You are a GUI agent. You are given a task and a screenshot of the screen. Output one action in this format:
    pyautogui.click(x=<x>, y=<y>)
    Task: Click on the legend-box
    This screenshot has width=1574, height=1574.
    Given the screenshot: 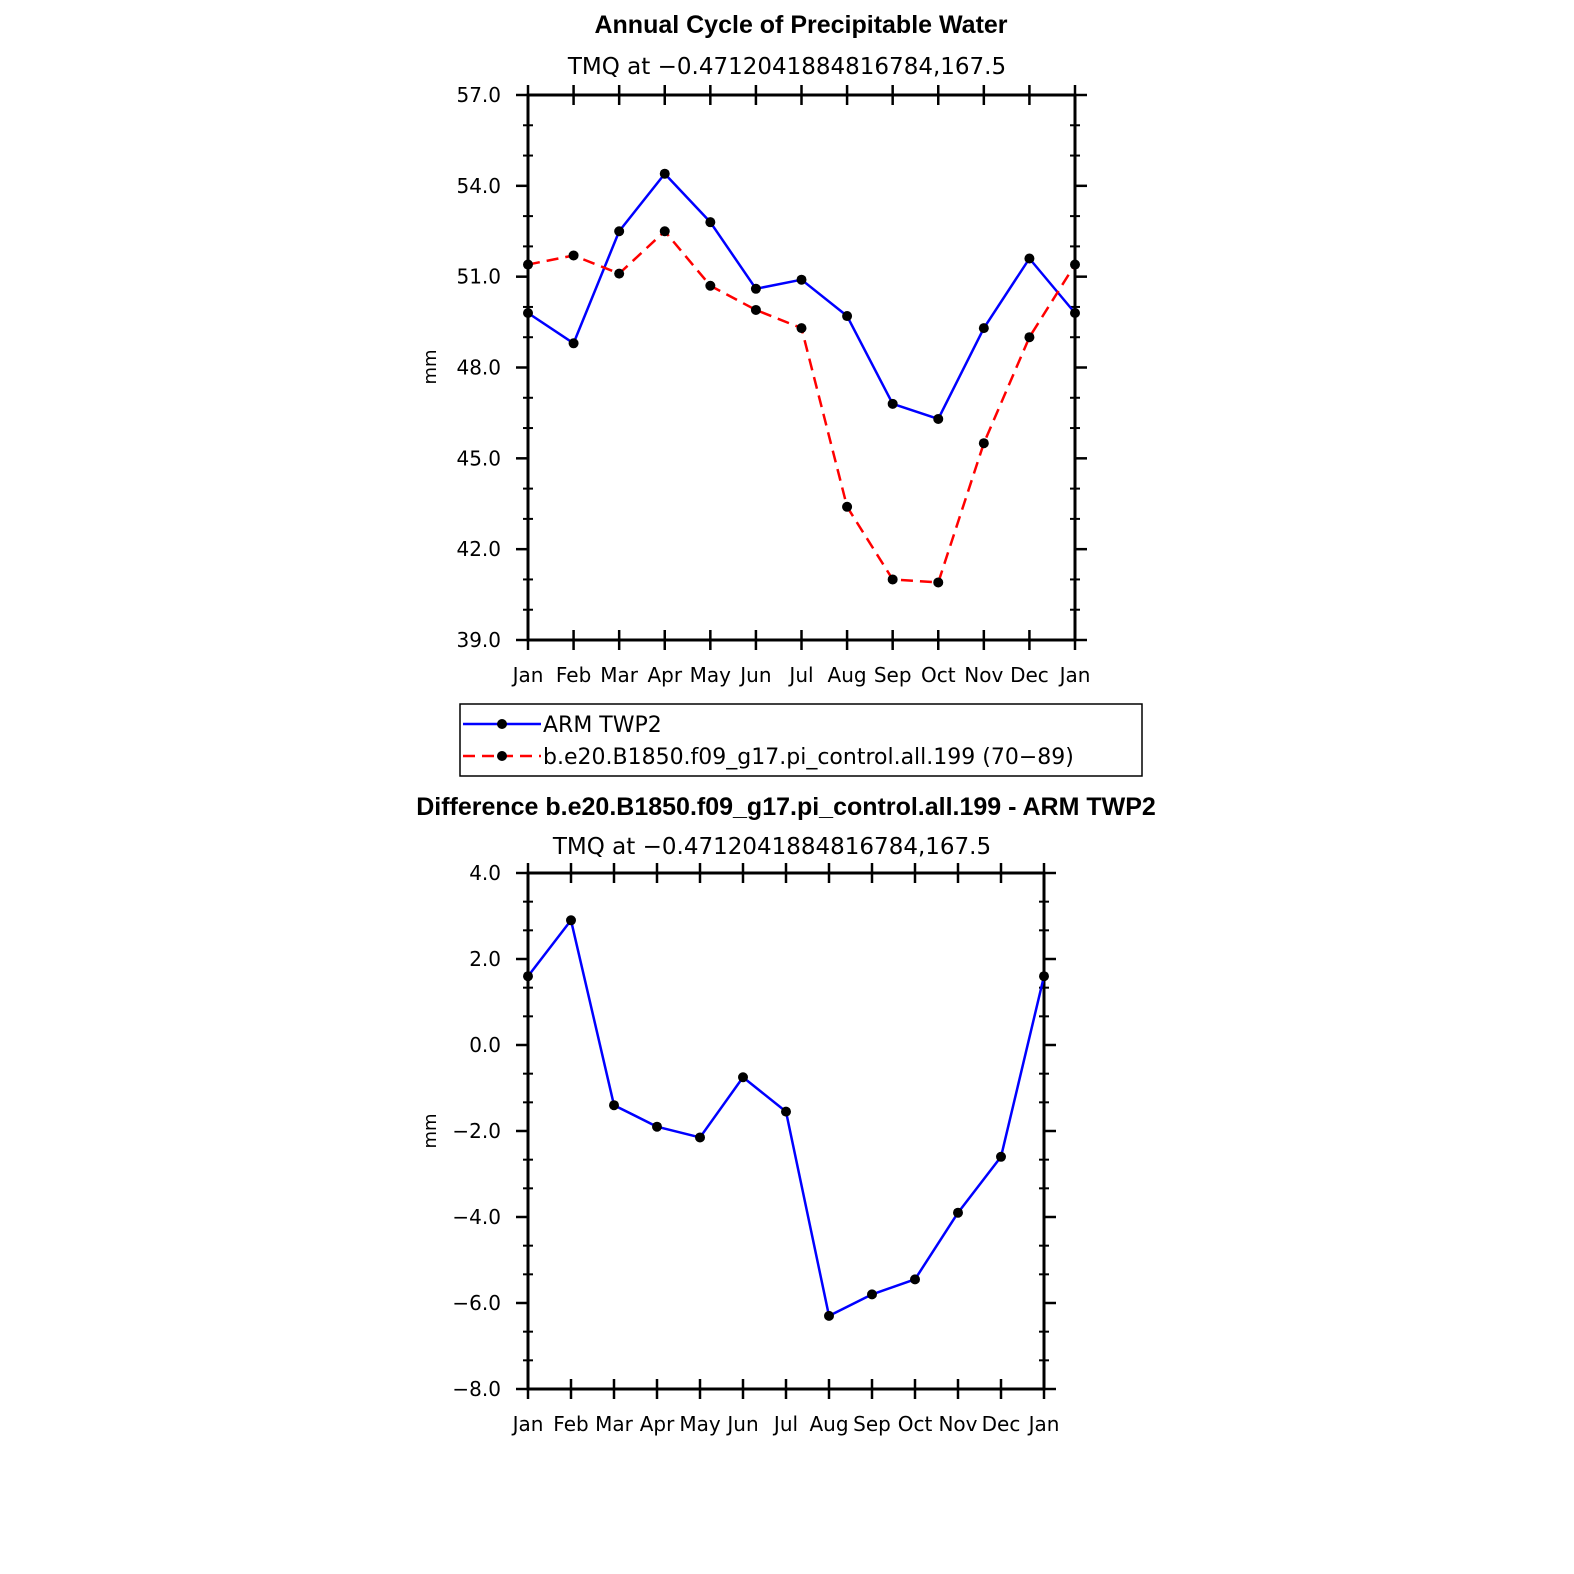 What is the action you would take?
    pyautogui.click(x=801, y=740)
    